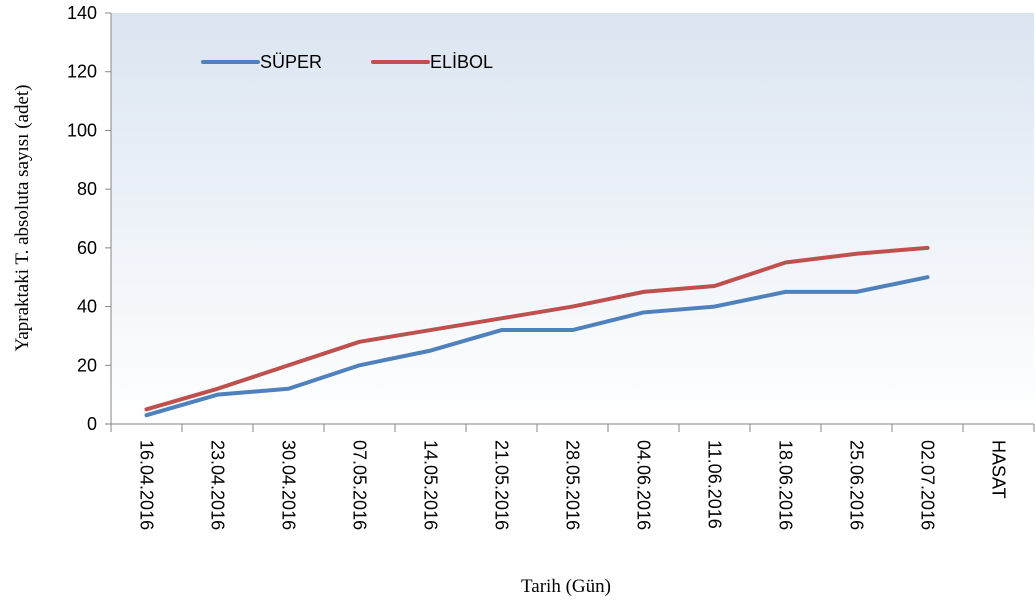 The width and height of the screenshot is (1036, 608). I want to click on y-tick-label: 40, so click(87, 307).